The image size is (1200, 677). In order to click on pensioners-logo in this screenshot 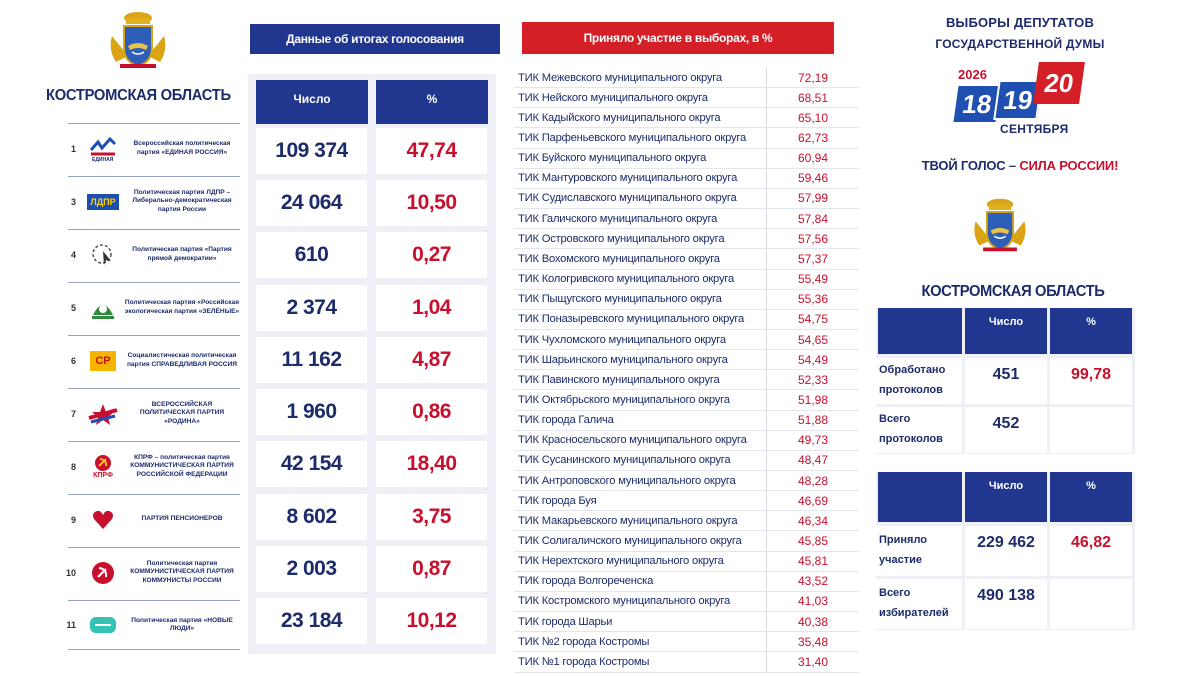, I will do `click(103, 520)`.